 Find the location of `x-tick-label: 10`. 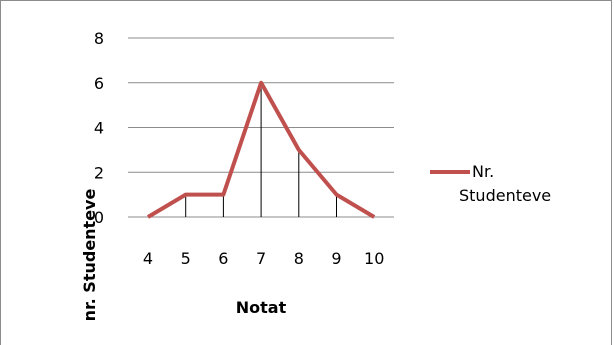

x-tick-label: 10 is located at coordinates (374, 258).